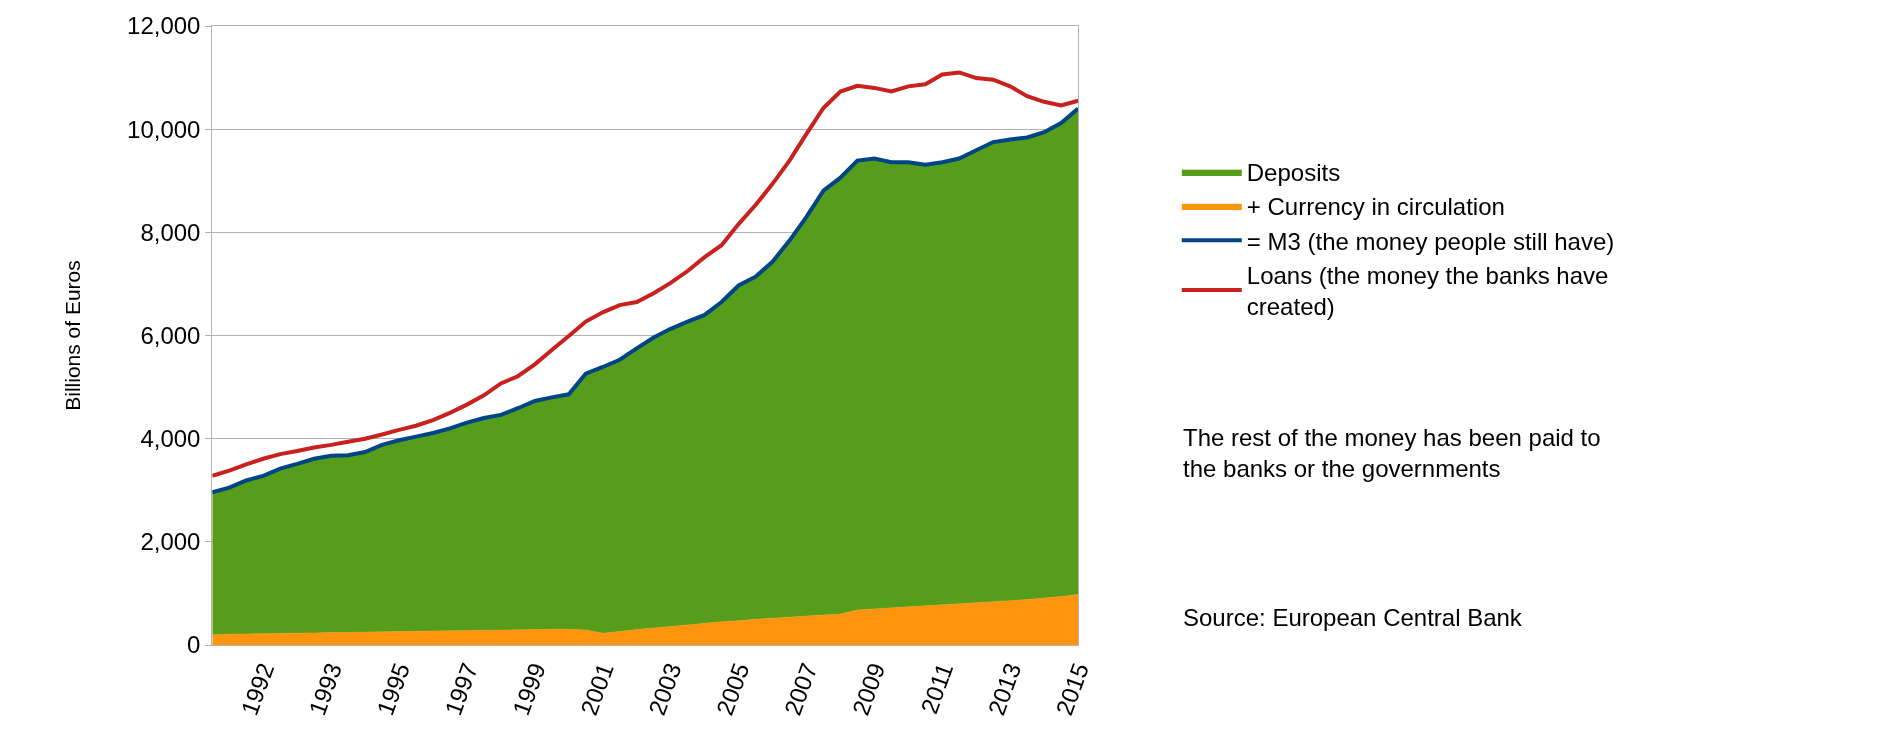  Describe the element at coordinates (1375, 207) in the screenshot. I see `legend-label: + Currency in circulation` at that location.